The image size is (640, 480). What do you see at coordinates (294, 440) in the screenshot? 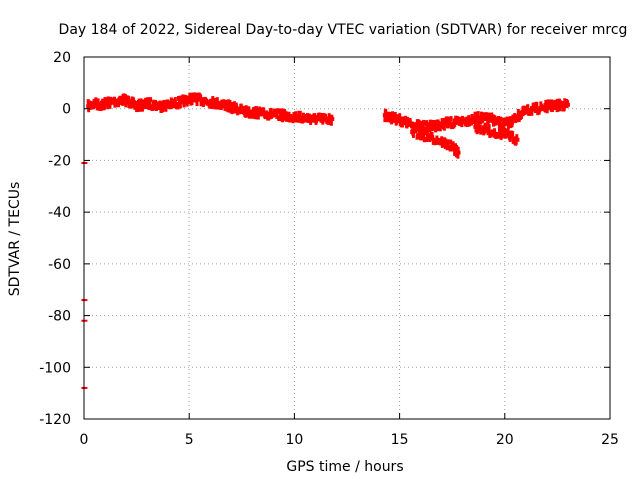
I see `x-tick-label: 10` at bounding box center [294, 440].